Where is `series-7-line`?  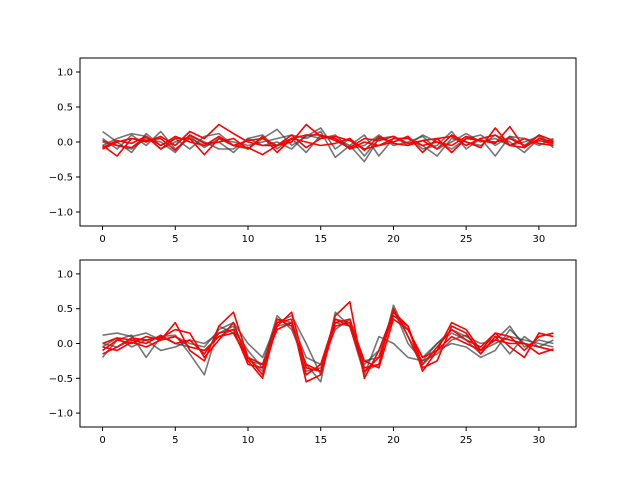 series-7-line is located at coordinates (328, 345).